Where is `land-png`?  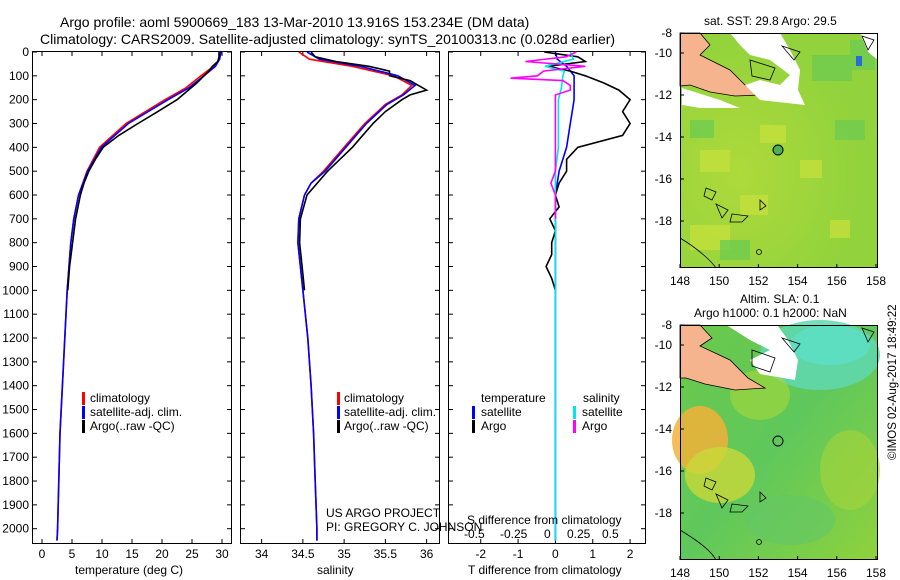
land-png is located at coordinates (723, 357).